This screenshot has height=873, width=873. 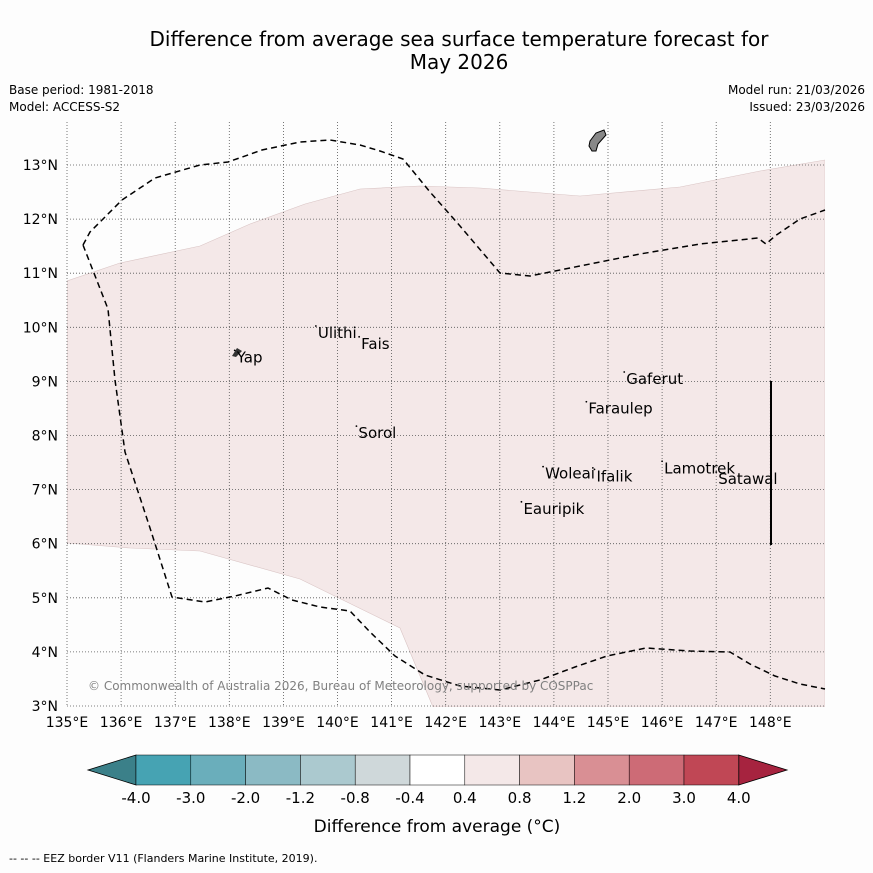 I want to click on lon-tick-label: 143°E, so click(x=500, y=723).